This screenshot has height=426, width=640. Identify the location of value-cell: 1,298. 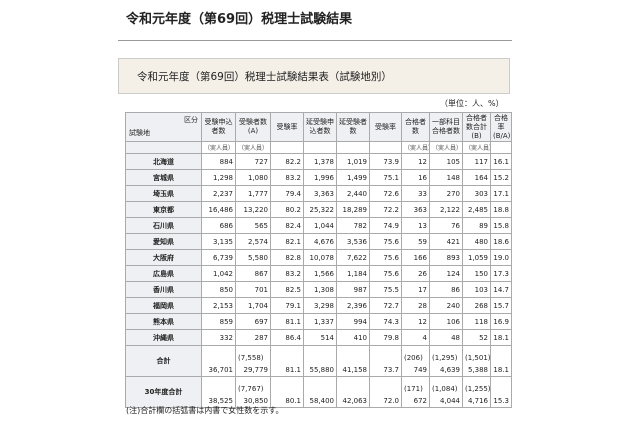
(218, 177).